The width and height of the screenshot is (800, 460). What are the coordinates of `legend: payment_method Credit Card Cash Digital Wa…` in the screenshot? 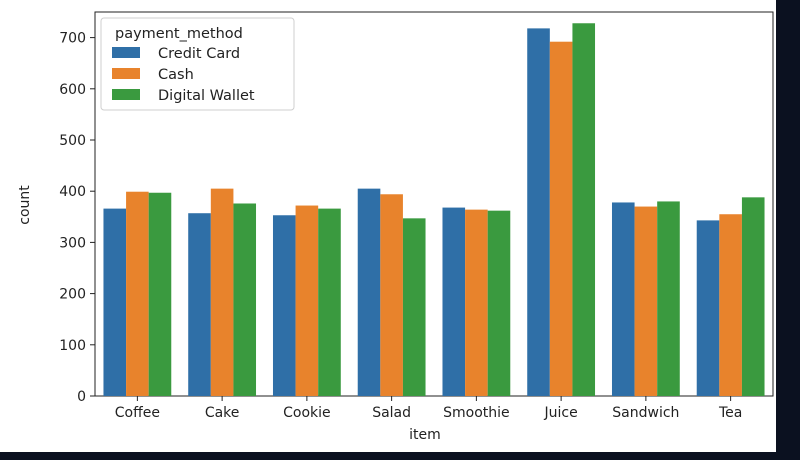 It's located at (197, 64).